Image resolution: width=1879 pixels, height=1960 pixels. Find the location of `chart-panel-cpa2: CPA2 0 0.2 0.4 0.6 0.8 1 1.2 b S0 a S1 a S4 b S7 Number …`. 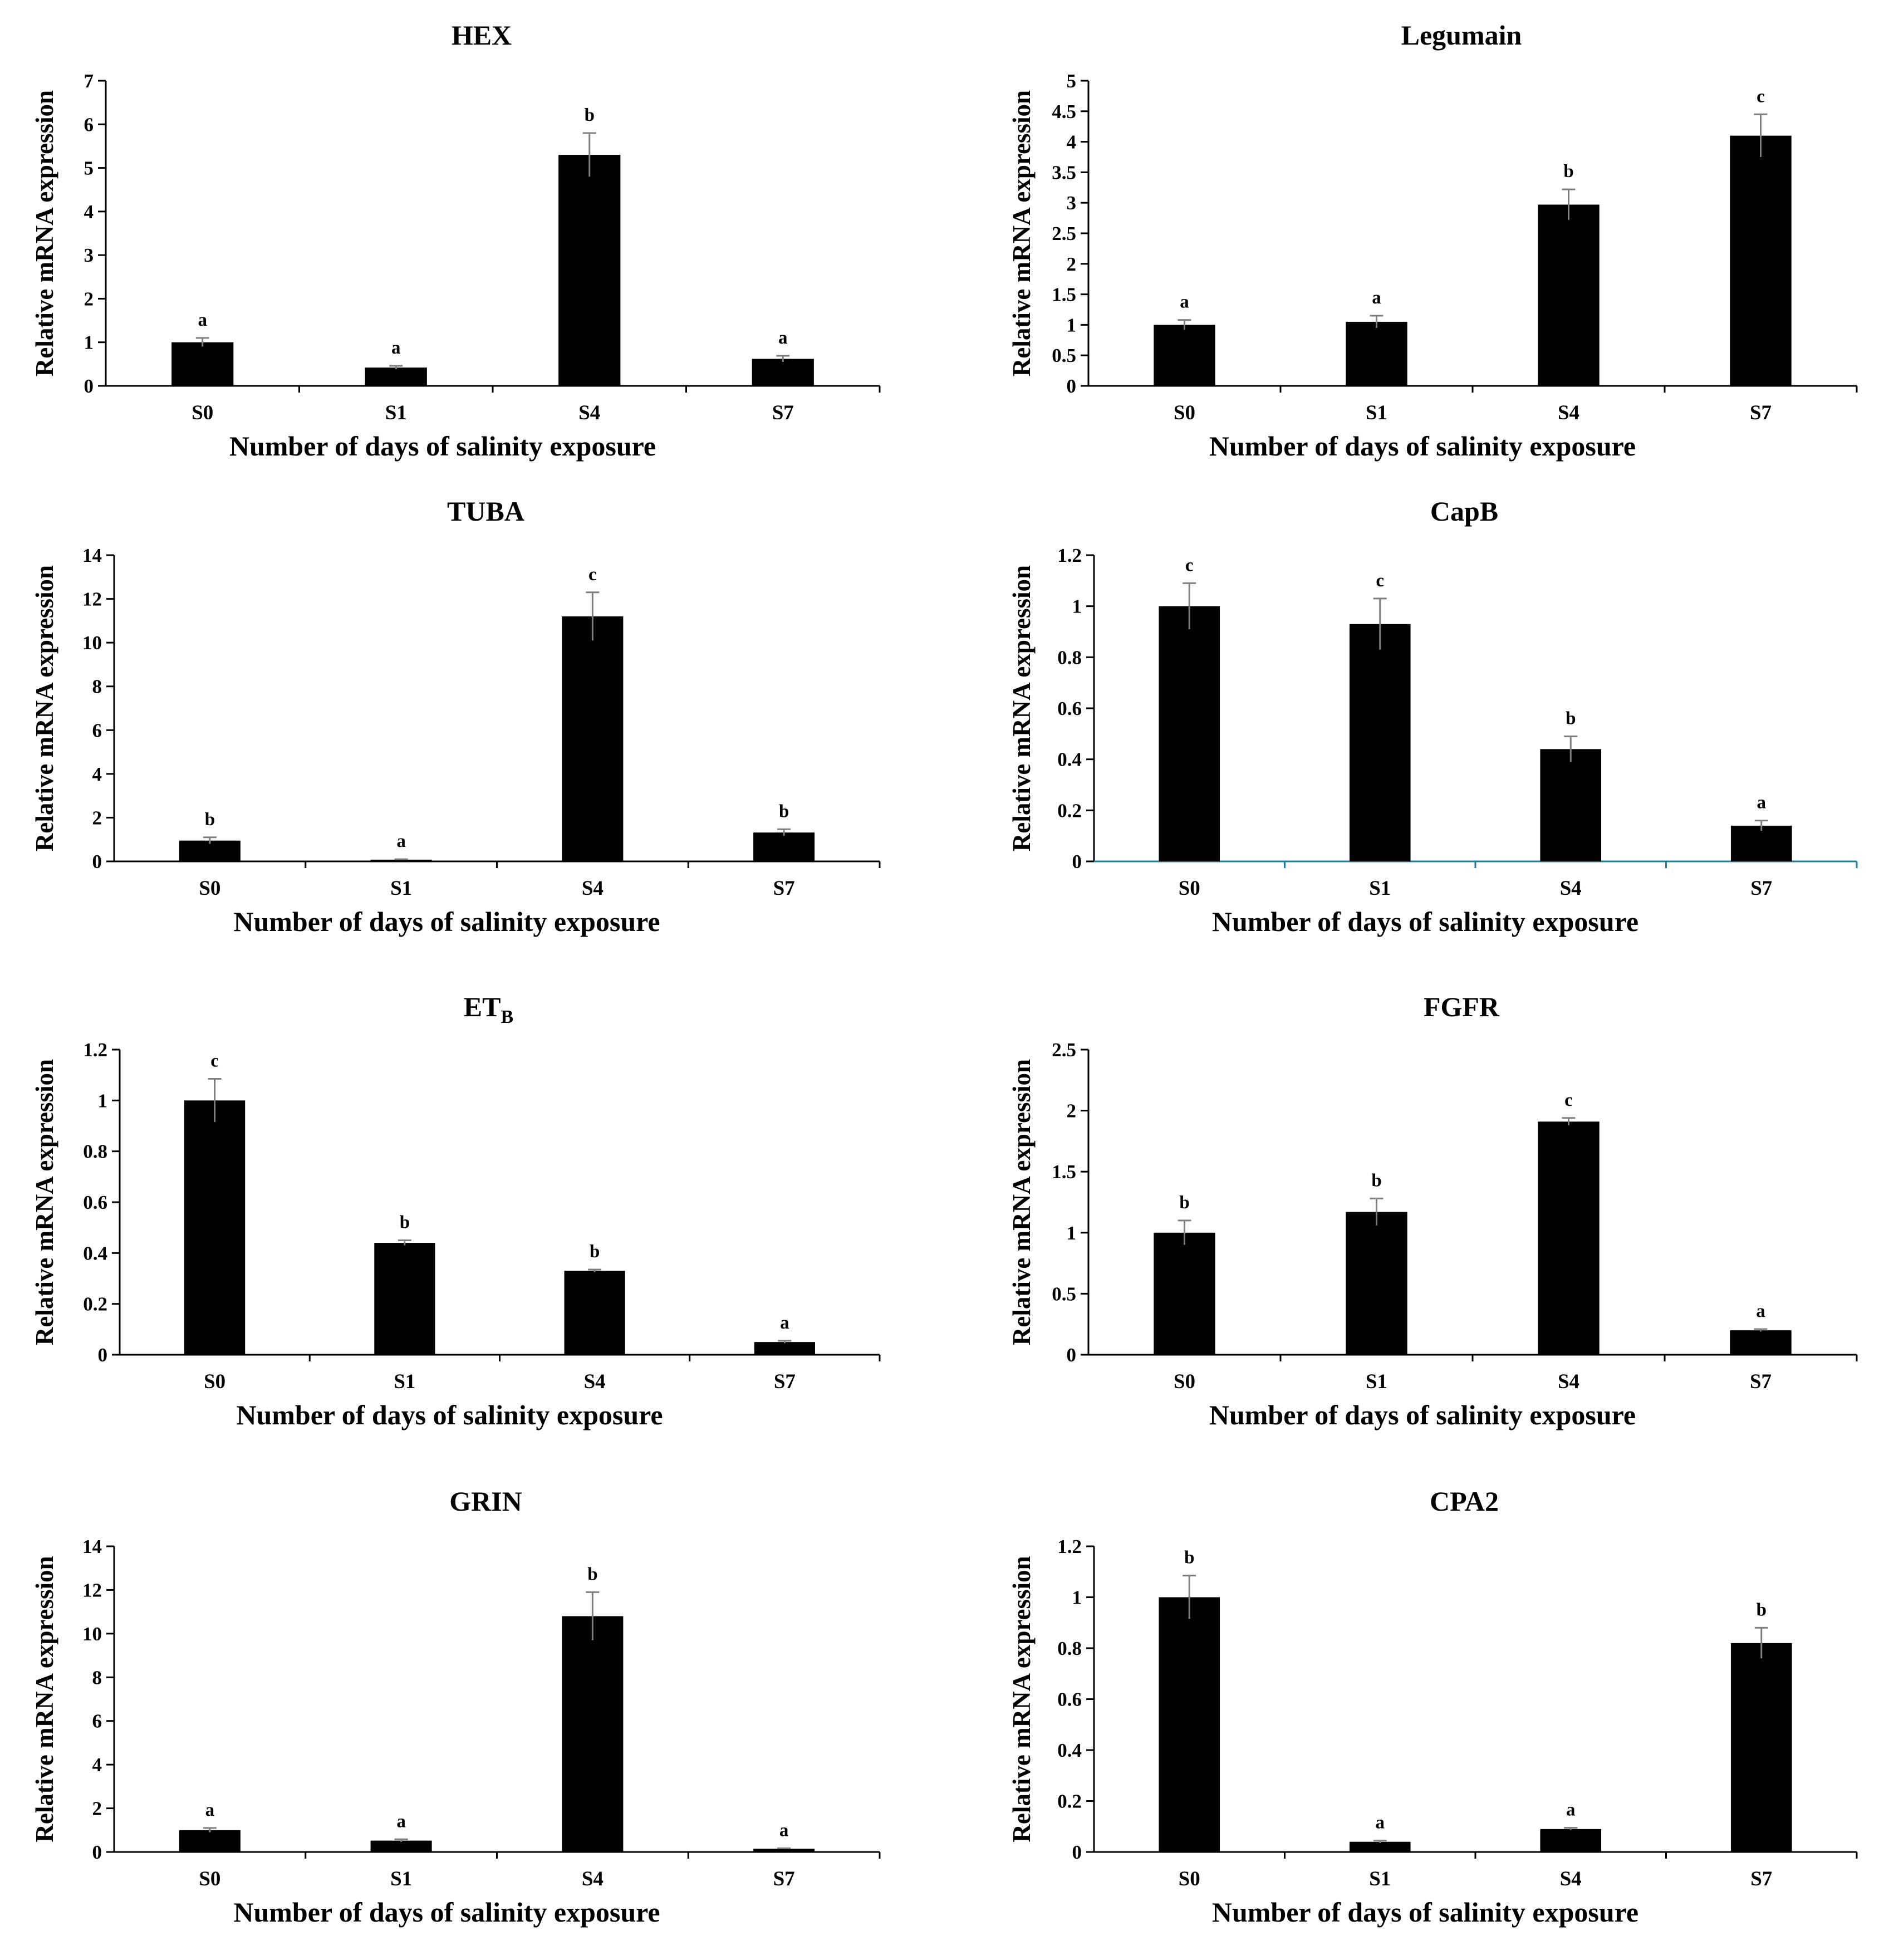

chart-panel-cpa2: CPA2 0 0.2 0.4 0.6 0.8 1 1.2 b S0 a S1 a S4 b S7 Number … is located at coordinates (1433, 1707).